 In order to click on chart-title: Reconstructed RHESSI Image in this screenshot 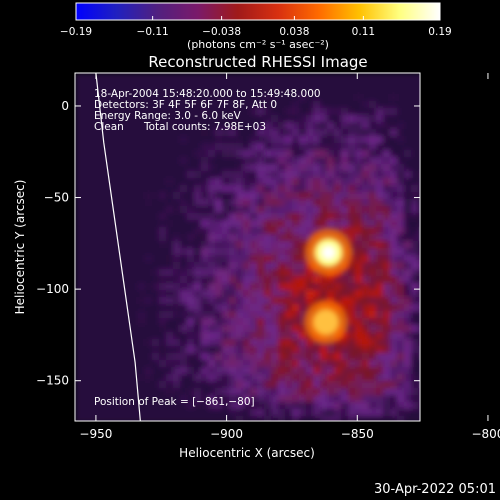, I will do `click(258, 62)`.